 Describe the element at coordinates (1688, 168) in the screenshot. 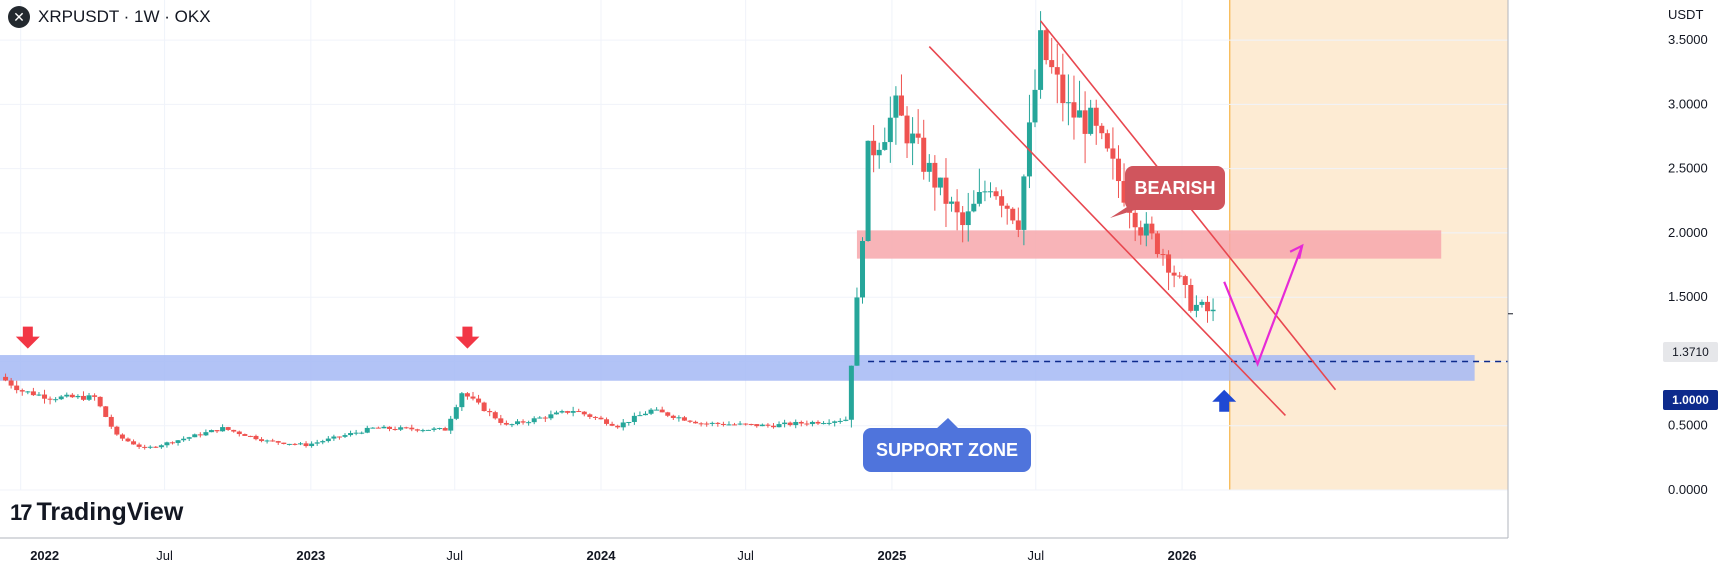

I see `price-tick-label: 2.5000` at that location.